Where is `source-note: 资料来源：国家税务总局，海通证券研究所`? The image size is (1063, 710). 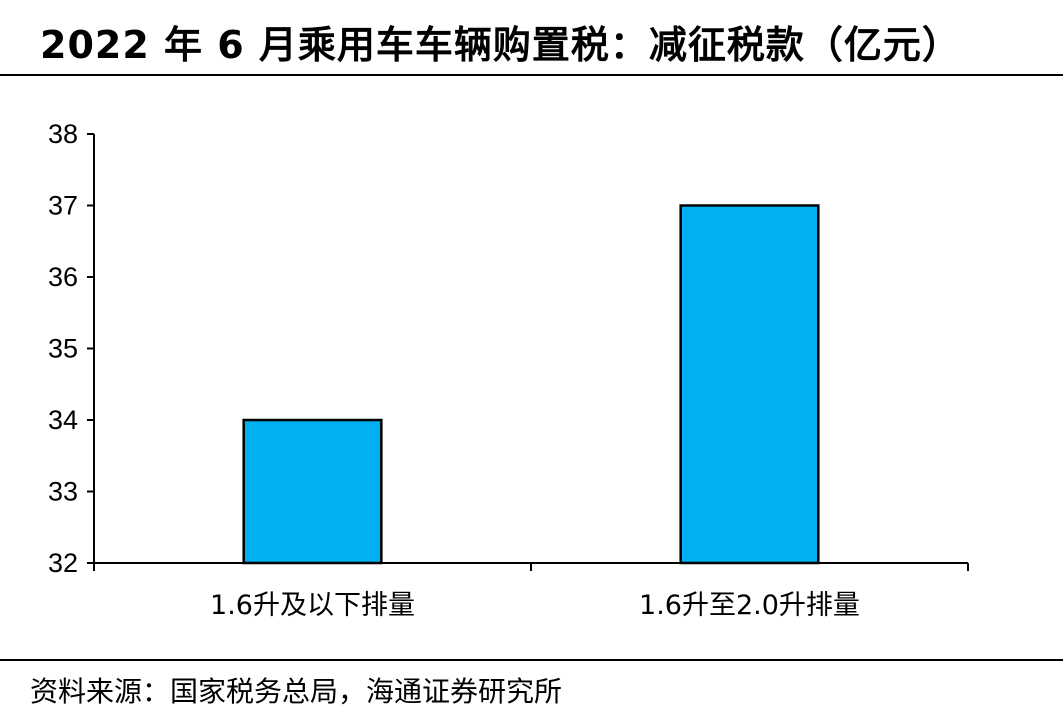
source-note: 资料来源：国家税务总局，海通证券研究所 is located at coordinates (296, 691).